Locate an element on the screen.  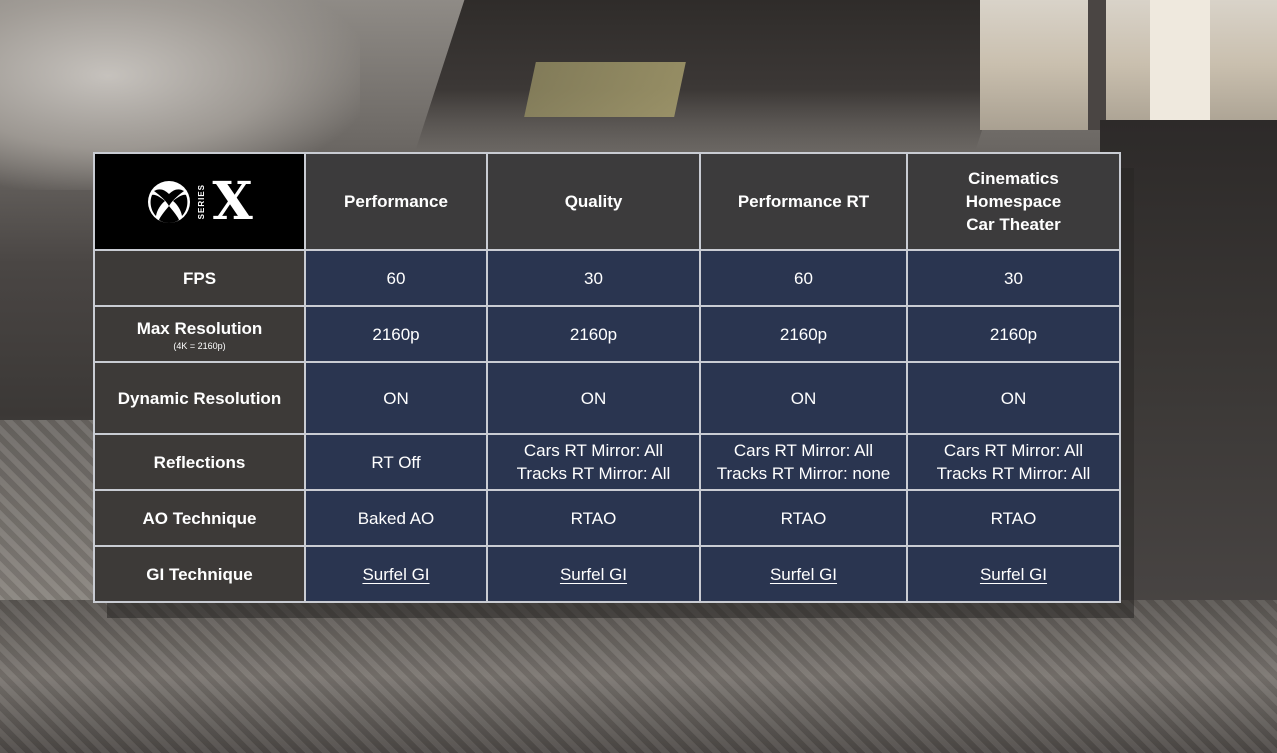
table-row-ao-technique: AO Technique Baked AO RTAO RTAO RTAO is located at coordinates (607, 518).